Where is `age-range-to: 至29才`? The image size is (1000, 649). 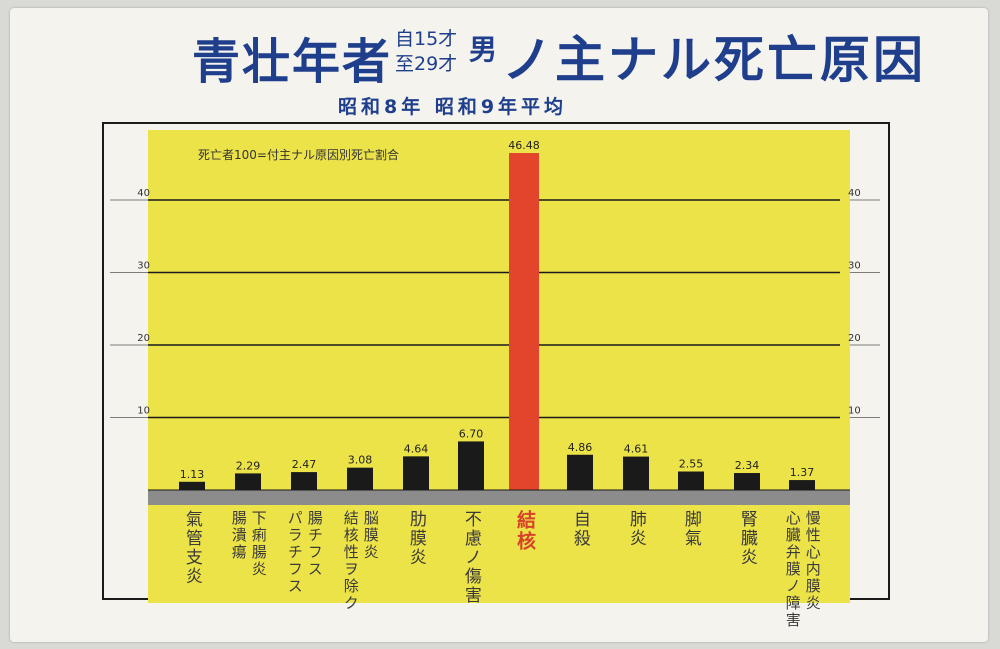
age-range-to: 至29才 is located at coordinates (426, 64).